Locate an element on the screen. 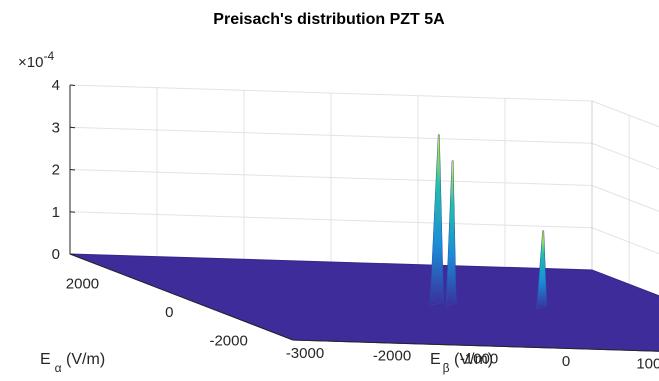 The width and height of the screenshot is (659, 381). chart-title: Preisach's distribution PZT 5A is located at coordinates (329, 19).